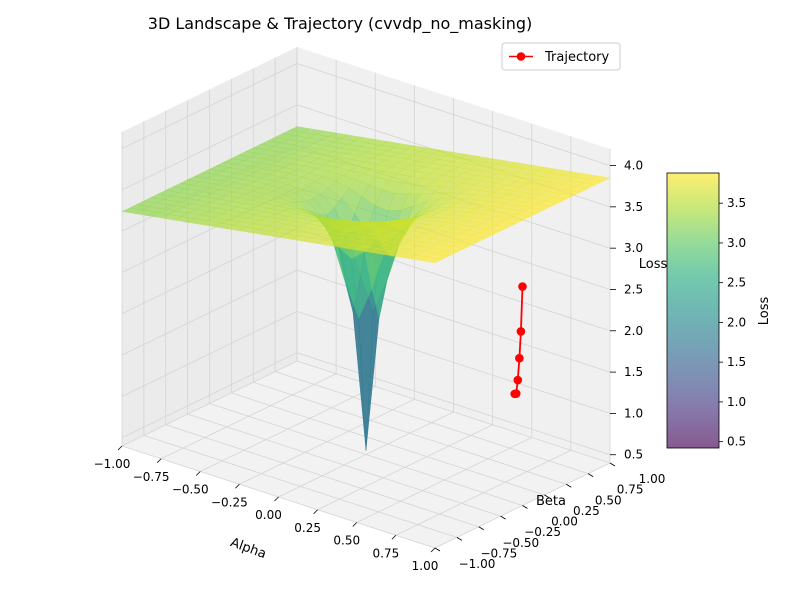  I want to click on x-tick-label: −1.00, so click(112, 464).